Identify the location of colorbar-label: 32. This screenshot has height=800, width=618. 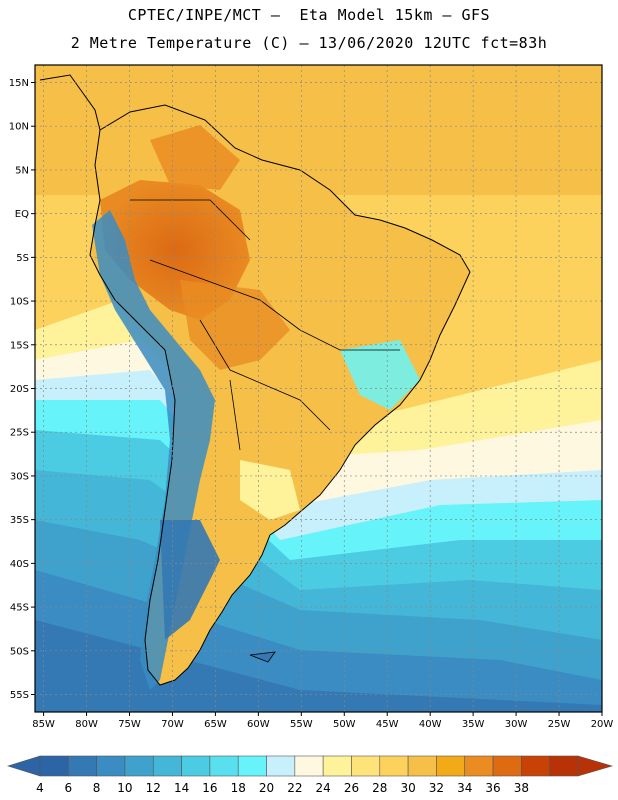
(436, 788).